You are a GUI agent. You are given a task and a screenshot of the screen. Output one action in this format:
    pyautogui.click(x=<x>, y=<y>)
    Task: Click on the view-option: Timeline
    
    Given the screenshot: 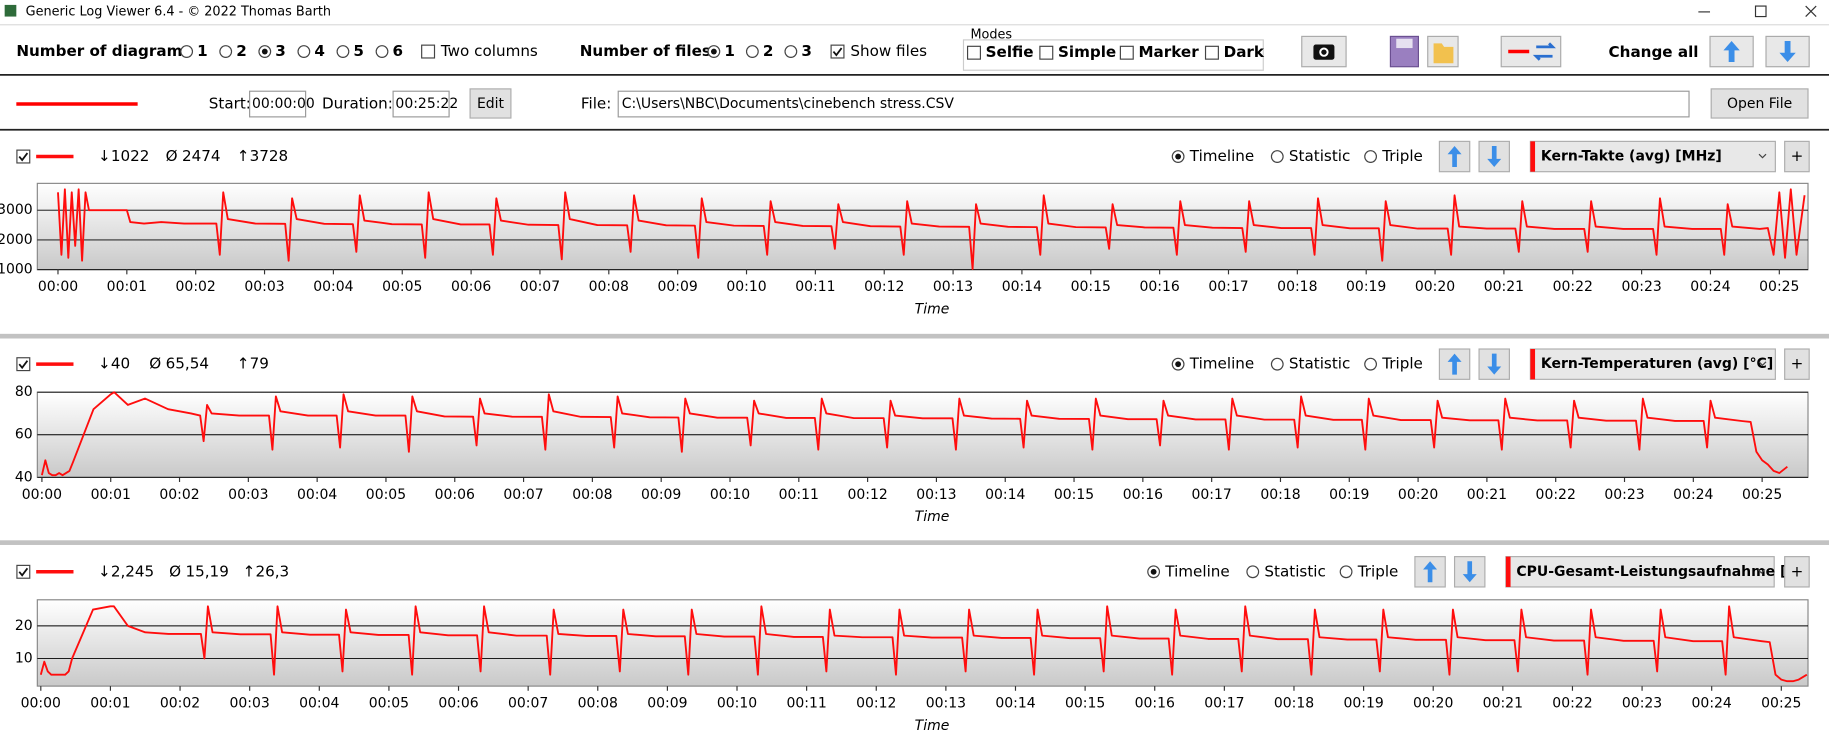 What is the action you would take?
    pyautogui.click(x=1196, y=571)
    